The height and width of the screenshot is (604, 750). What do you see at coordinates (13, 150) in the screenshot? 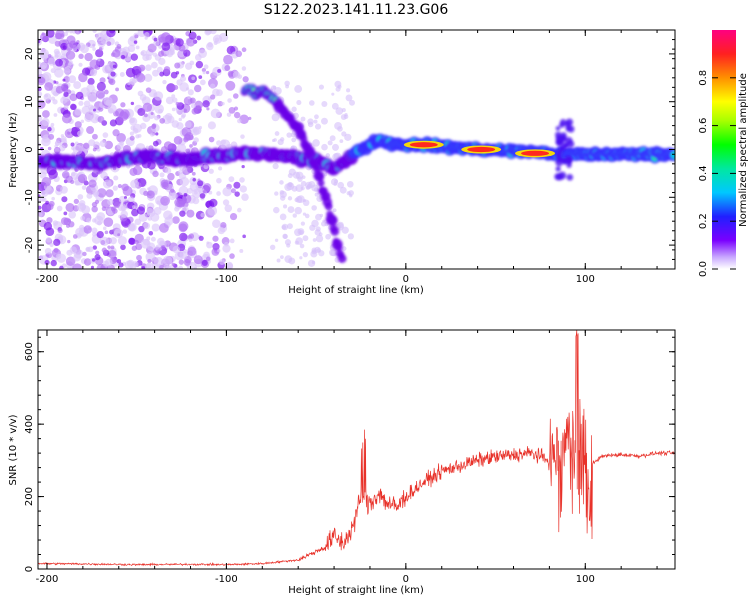
I see `spectrogram-ylabel: Frequency (Hz)` at bounding box center [13, 150].